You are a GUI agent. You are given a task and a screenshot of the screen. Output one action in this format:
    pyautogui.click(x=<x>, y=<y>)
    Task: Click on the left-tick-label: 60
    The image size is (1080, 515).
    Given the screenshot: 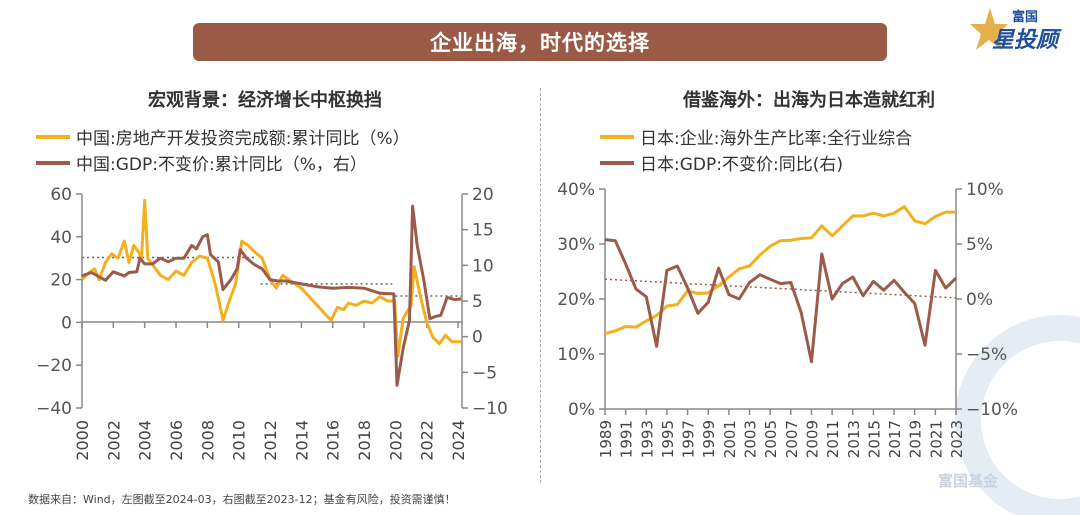 What is the action you would take?
    pyautogui.click(x=61, y=195)
    